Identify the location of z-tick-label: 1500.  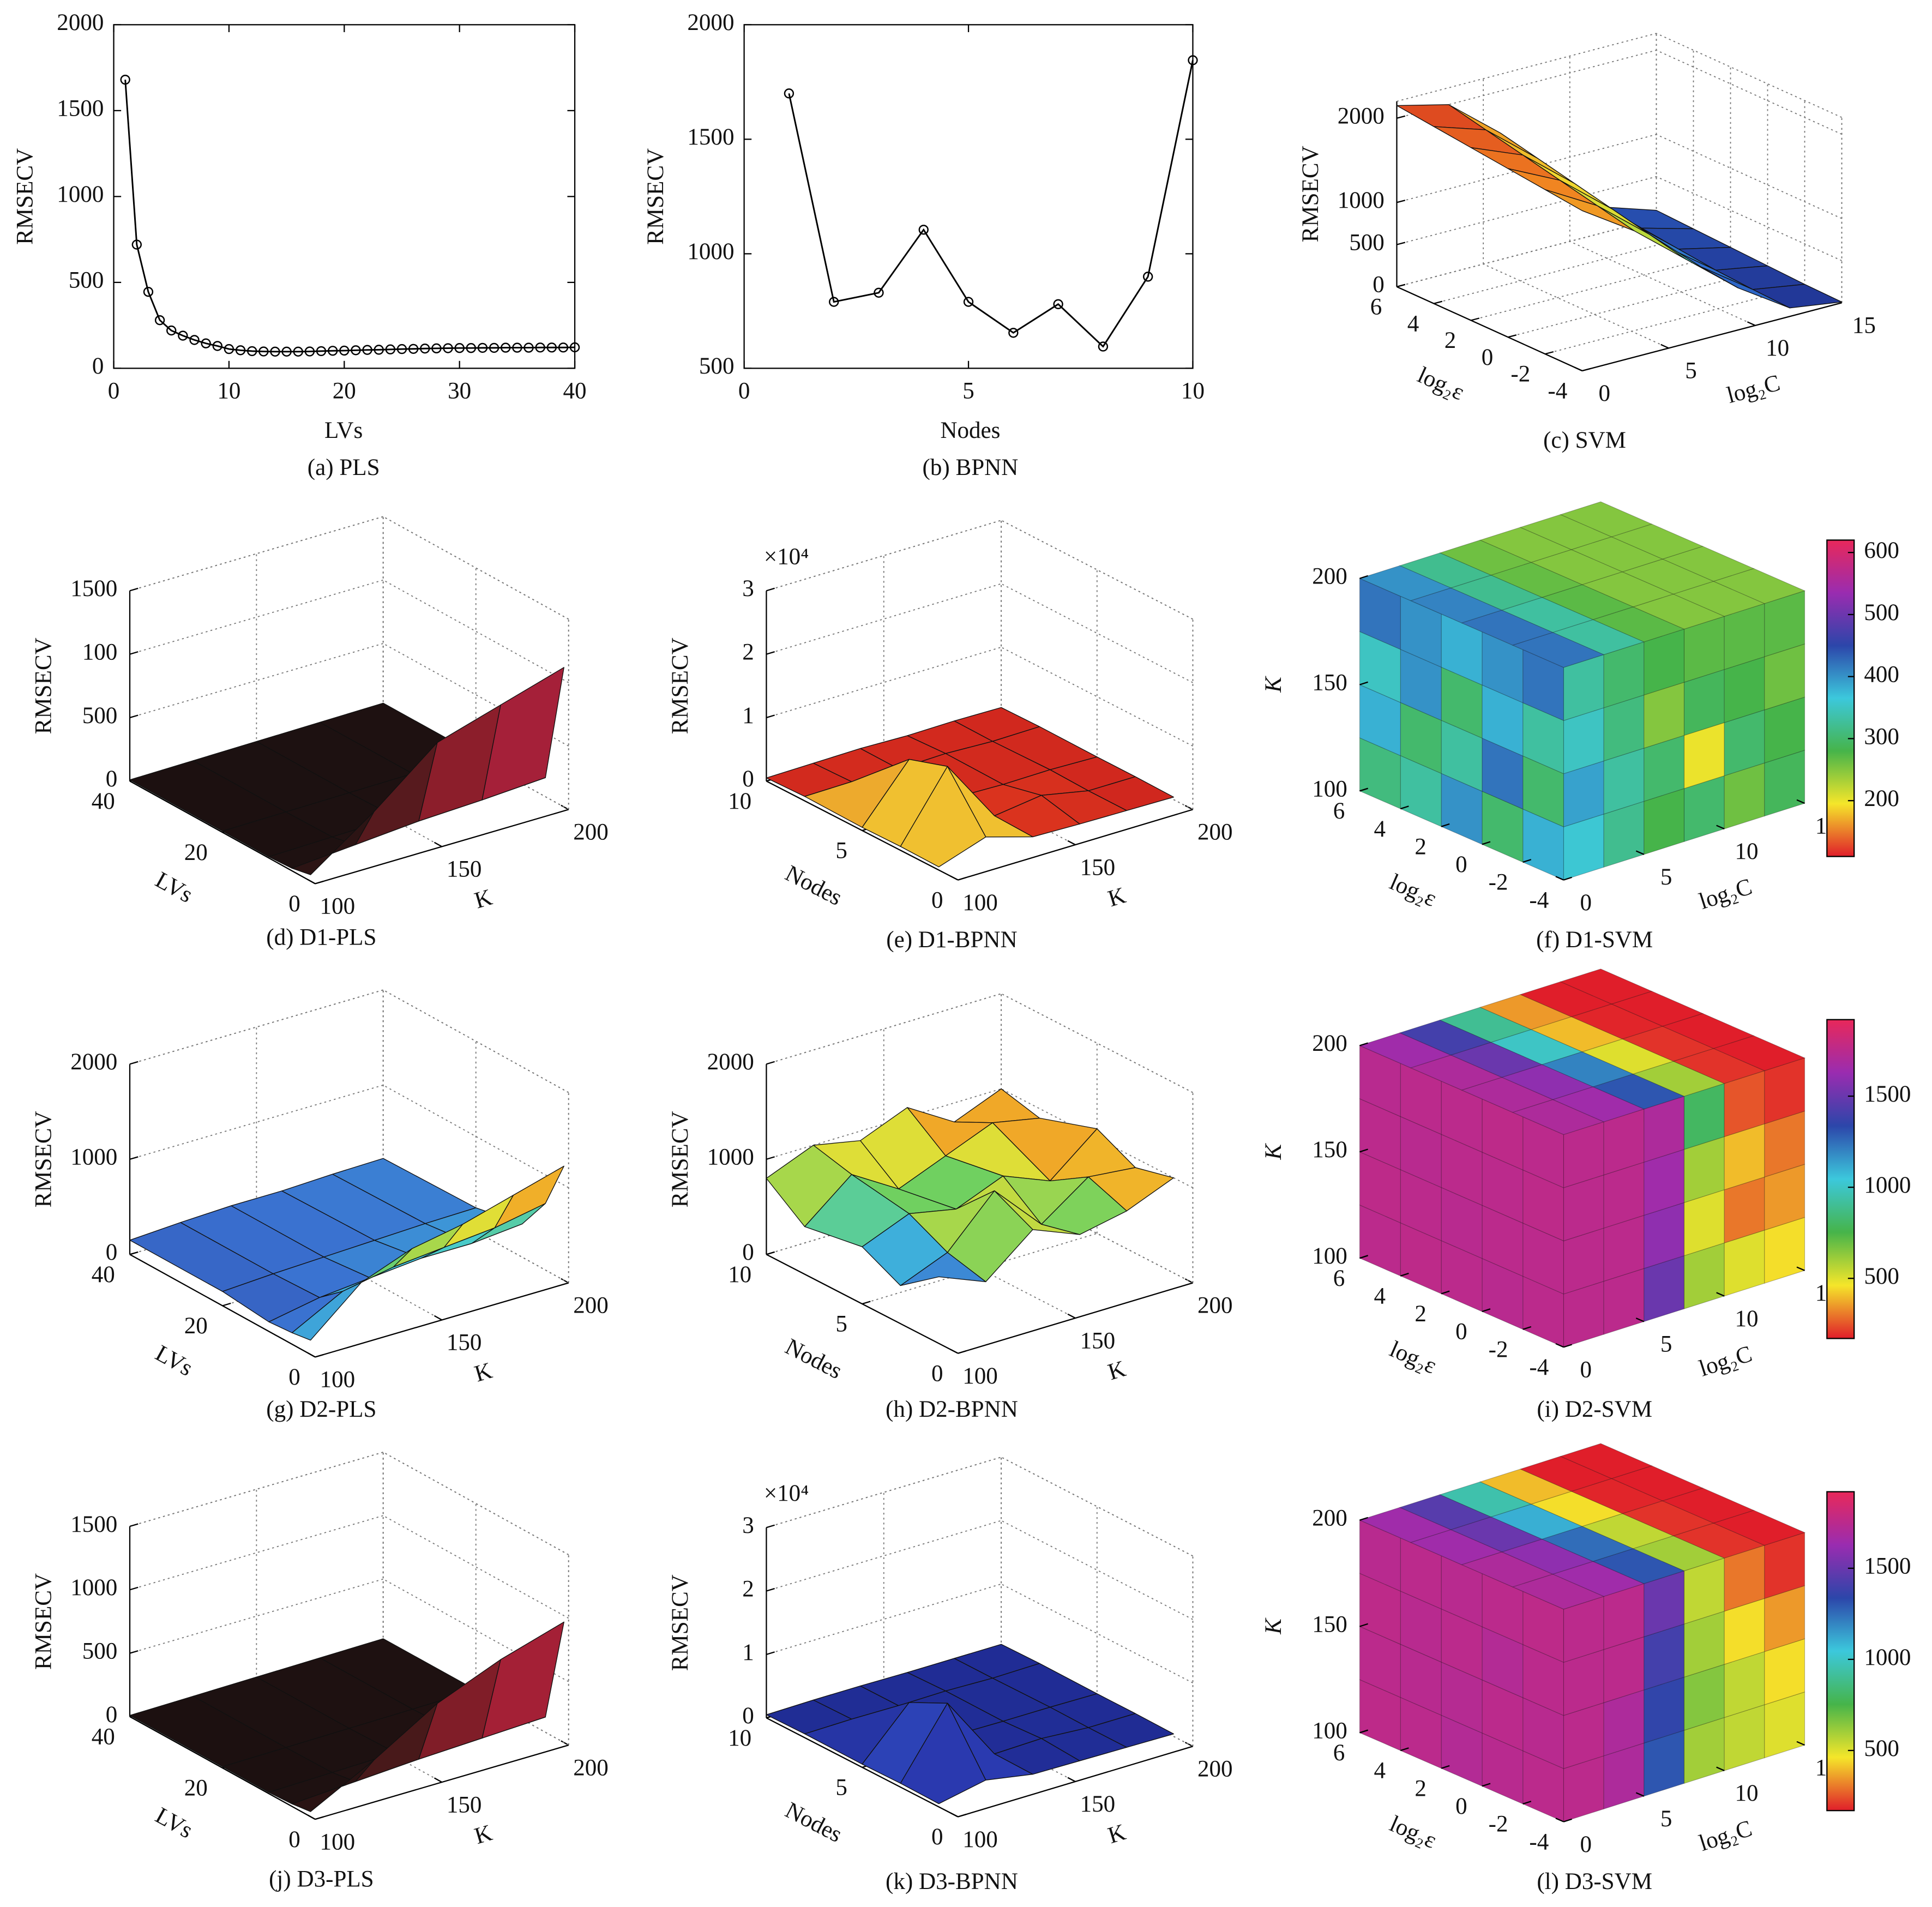
(93, 1525).